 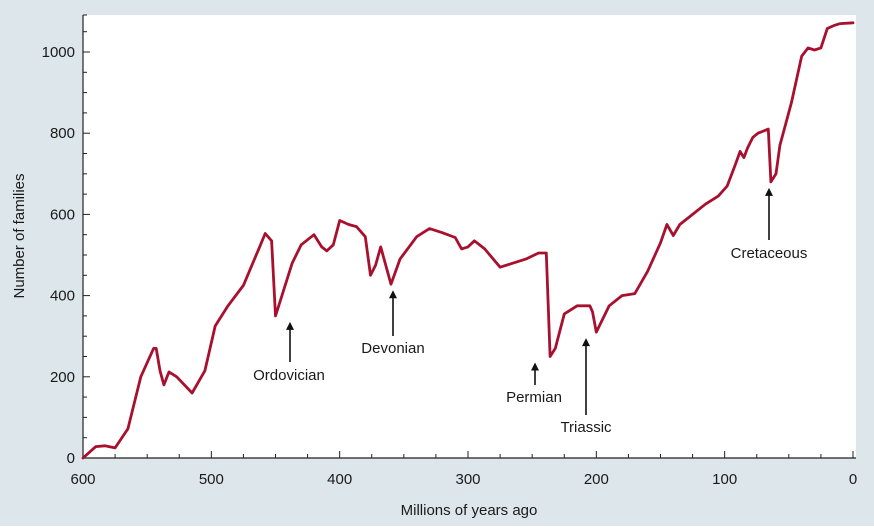 I want to click on y-tick-label: 400, so click(x=62, y=296).